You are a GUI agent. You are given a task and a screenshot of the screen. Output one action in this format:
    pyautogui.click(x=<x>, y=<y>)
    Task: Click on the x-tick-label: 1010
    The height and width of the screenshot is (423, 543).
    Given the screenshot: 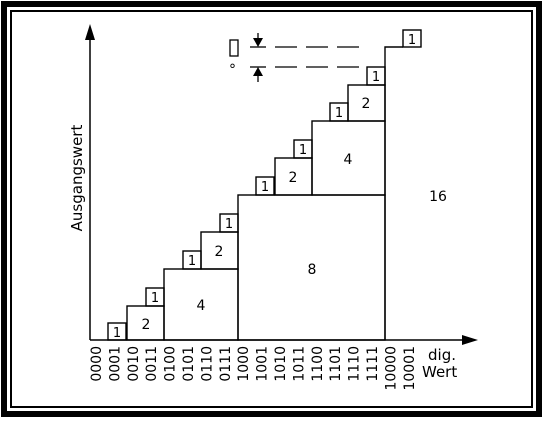 What is the action you would take?
    pyautogui.click(x=281, y=364)
    